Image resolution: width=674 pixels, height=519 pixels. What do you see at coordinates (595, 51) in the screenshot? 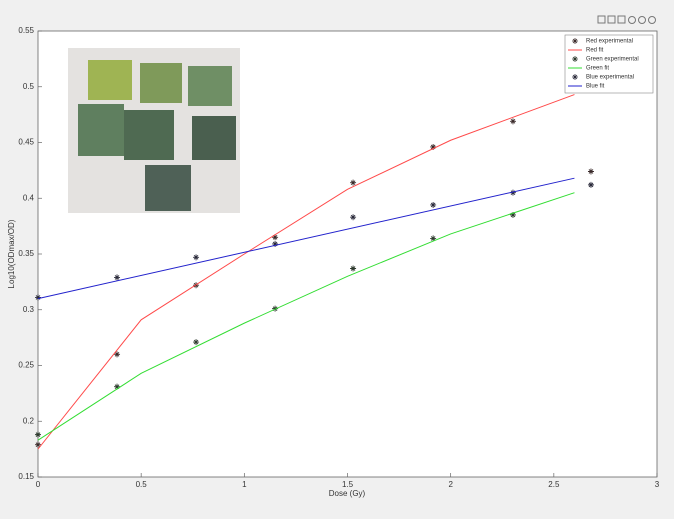
I see `legend-label: Red fit` at bounding box center [595, 51].